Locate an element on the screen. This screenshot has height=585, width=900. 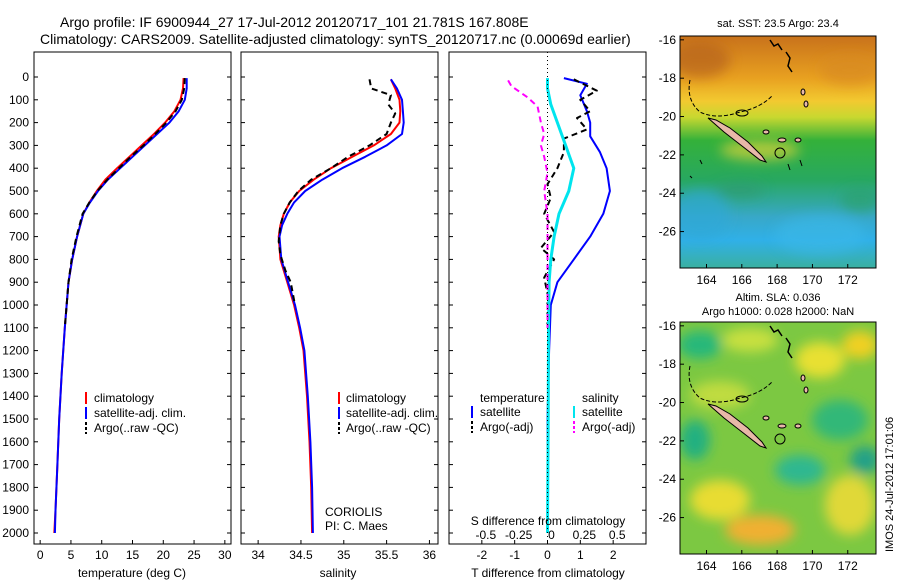
reef-outline is located at coordinates (730, 98).